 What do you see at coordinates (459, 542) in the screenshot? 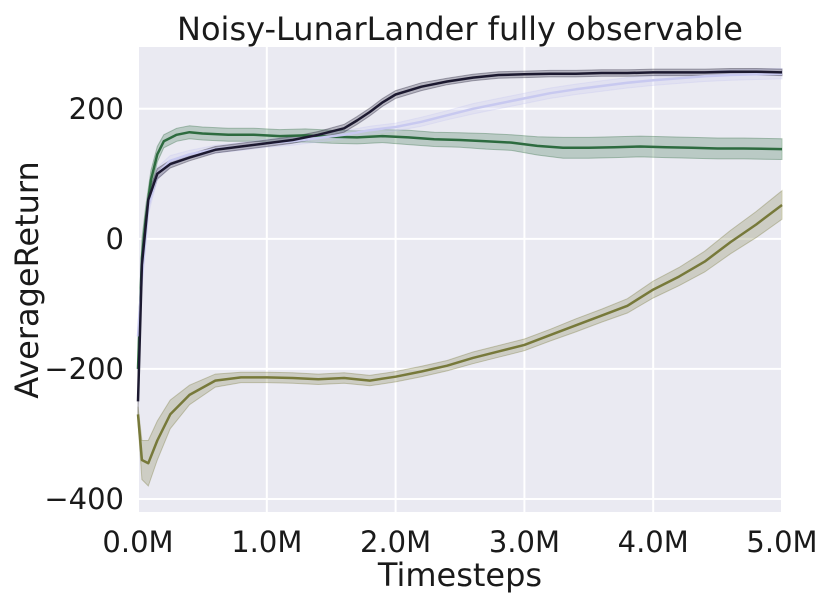
I see `x-tick-labels: 0.0M 1.0M 2.0M 3.0M 4.0M 5.0M` at bounding box center [459, 542].